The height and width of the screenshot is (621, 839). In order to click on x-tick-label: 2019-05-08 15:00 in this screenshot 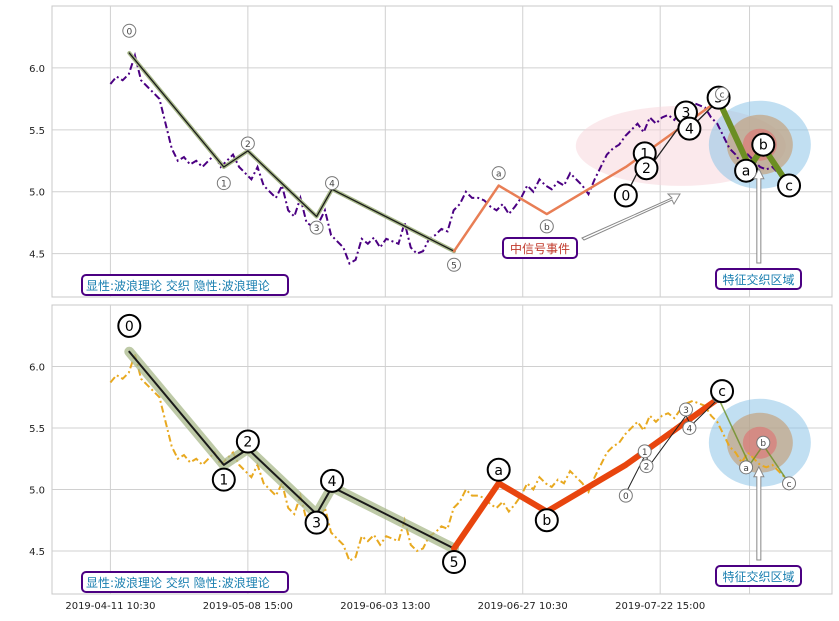, I will do `click(248, 606)`.